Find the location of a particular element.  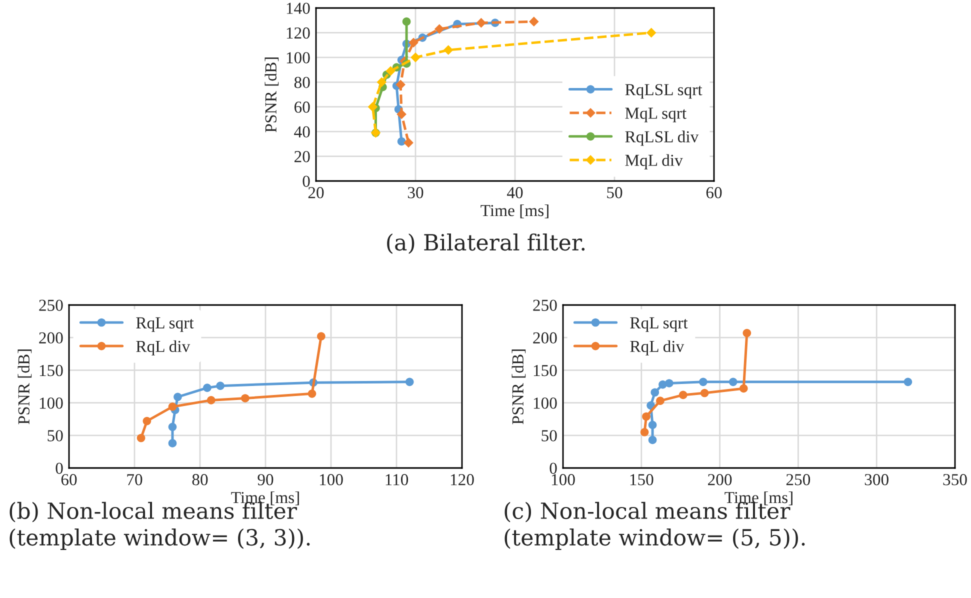

x-tick-label: 200 is located at coordinates (720, 480).